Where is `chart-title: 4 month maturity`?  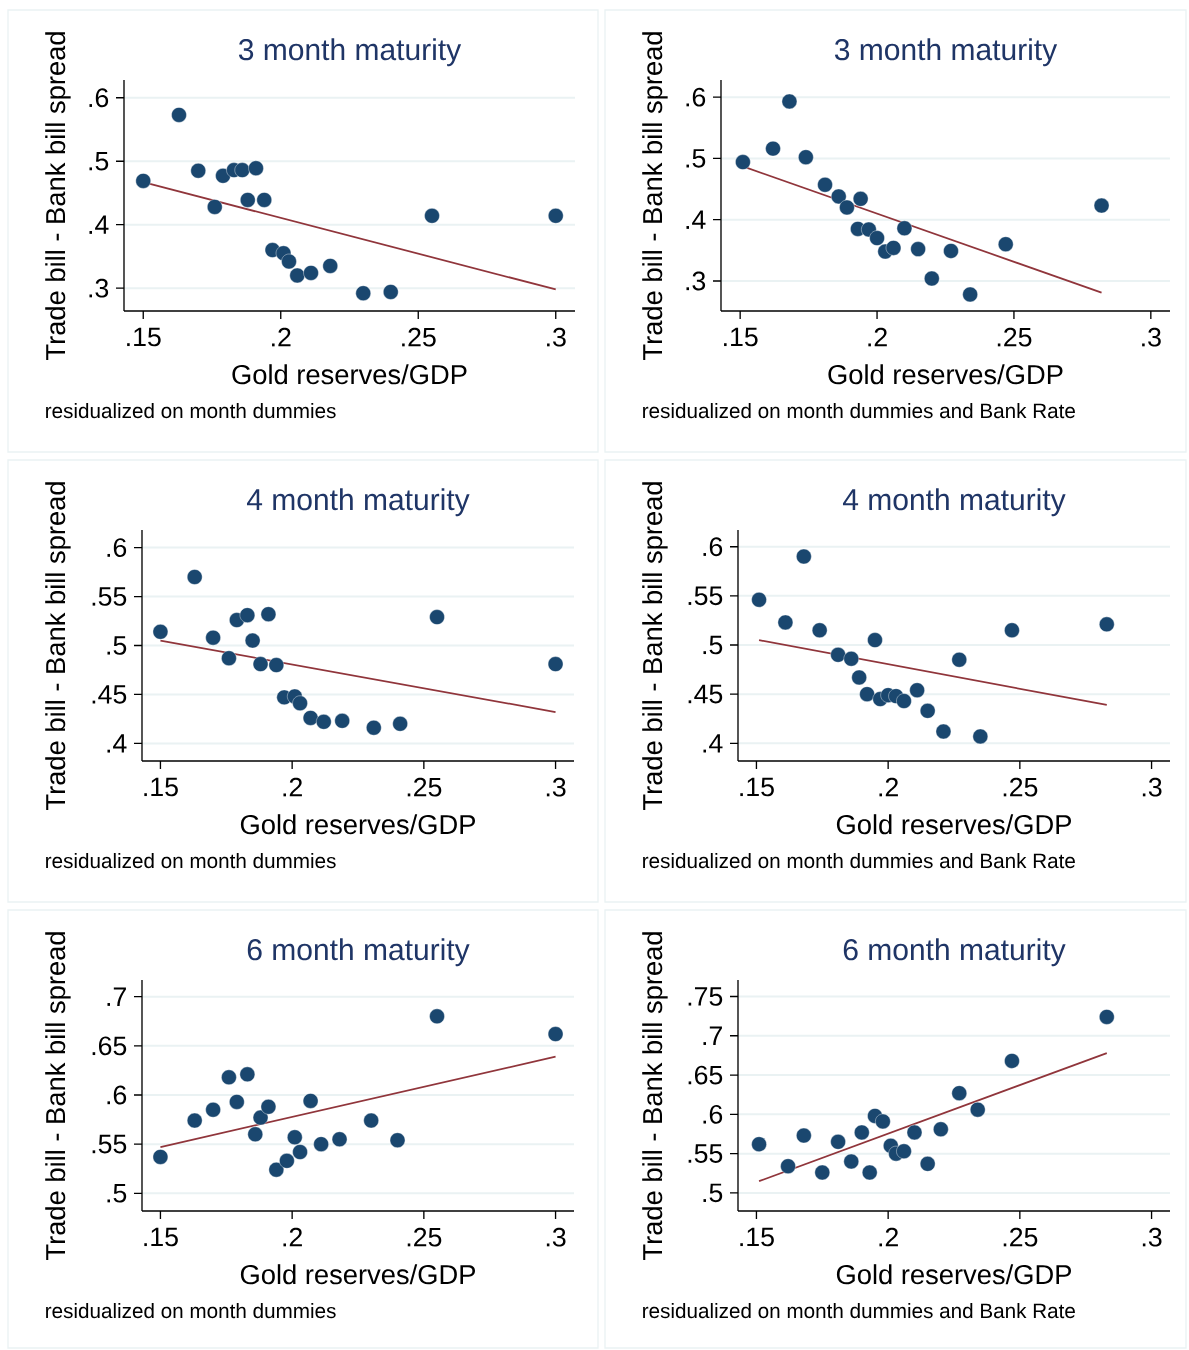
chart-title: 4 month maturity is located at coordinates (358, 502).